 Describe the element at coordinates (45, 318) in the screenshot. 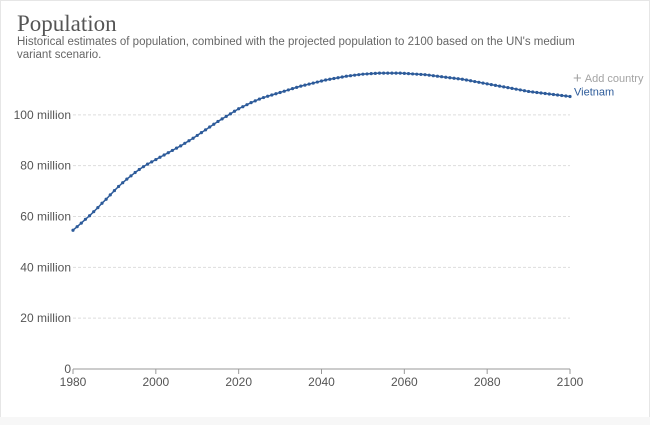

I see `y-tick-label: 20 million` at that location.